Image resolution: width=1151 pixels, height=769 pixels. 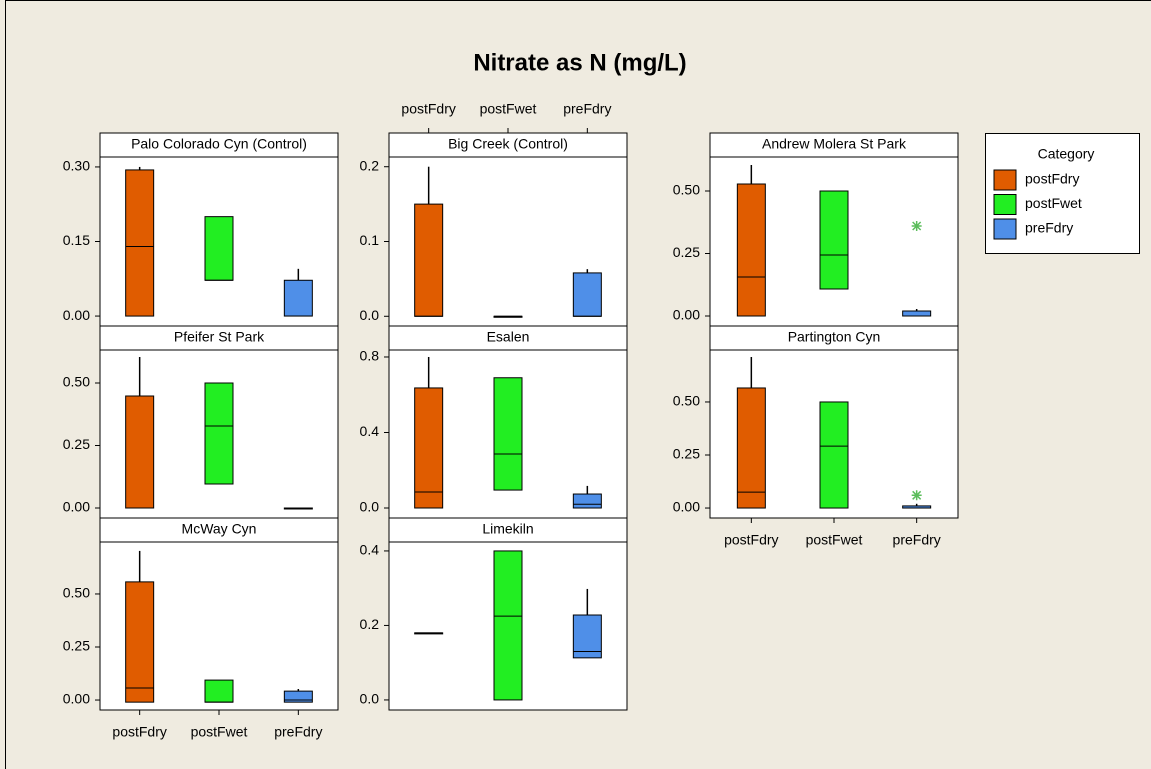 I want to click on legend-label: preFdry, so click(x=1049, y=228).